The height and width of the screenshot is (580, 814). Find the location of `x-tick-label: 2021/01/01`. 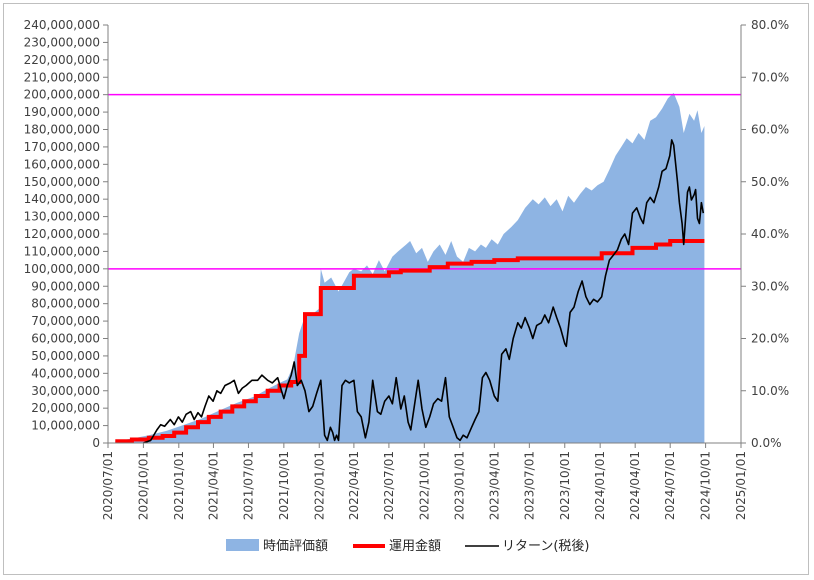

x-tick-label: 2021/01/01 is located at coordinates (179, 485).